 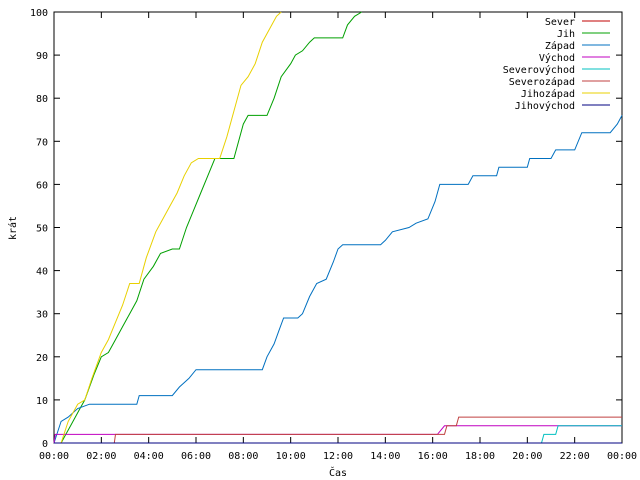 I want to click on legend-label: Severozápad, so click(x=542, y=82).